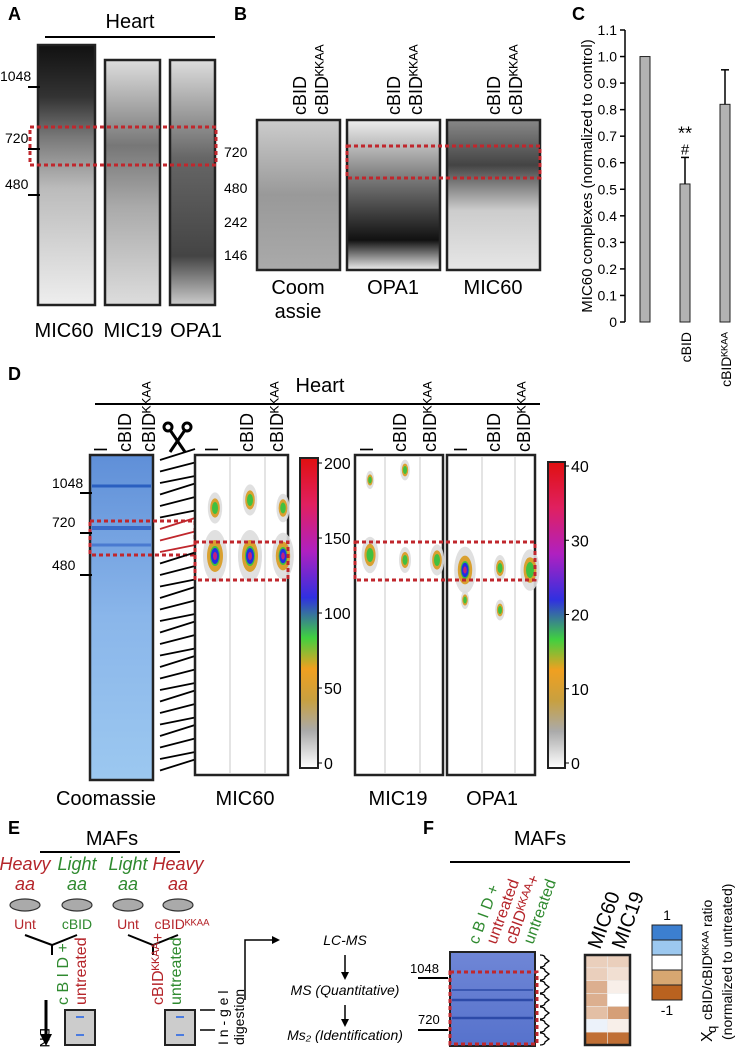  What do you see at coordinates (667, 962) in the screenshot?
I see `heatmap-legend` at bounding box center [667, 962].